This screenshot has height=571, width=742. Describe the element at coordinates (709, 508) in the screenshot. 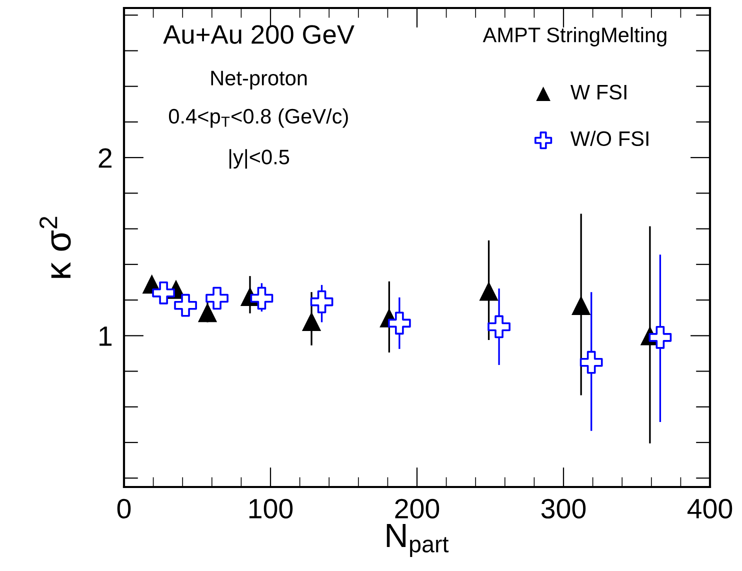

I see `x-tick-label: 400` at that location.